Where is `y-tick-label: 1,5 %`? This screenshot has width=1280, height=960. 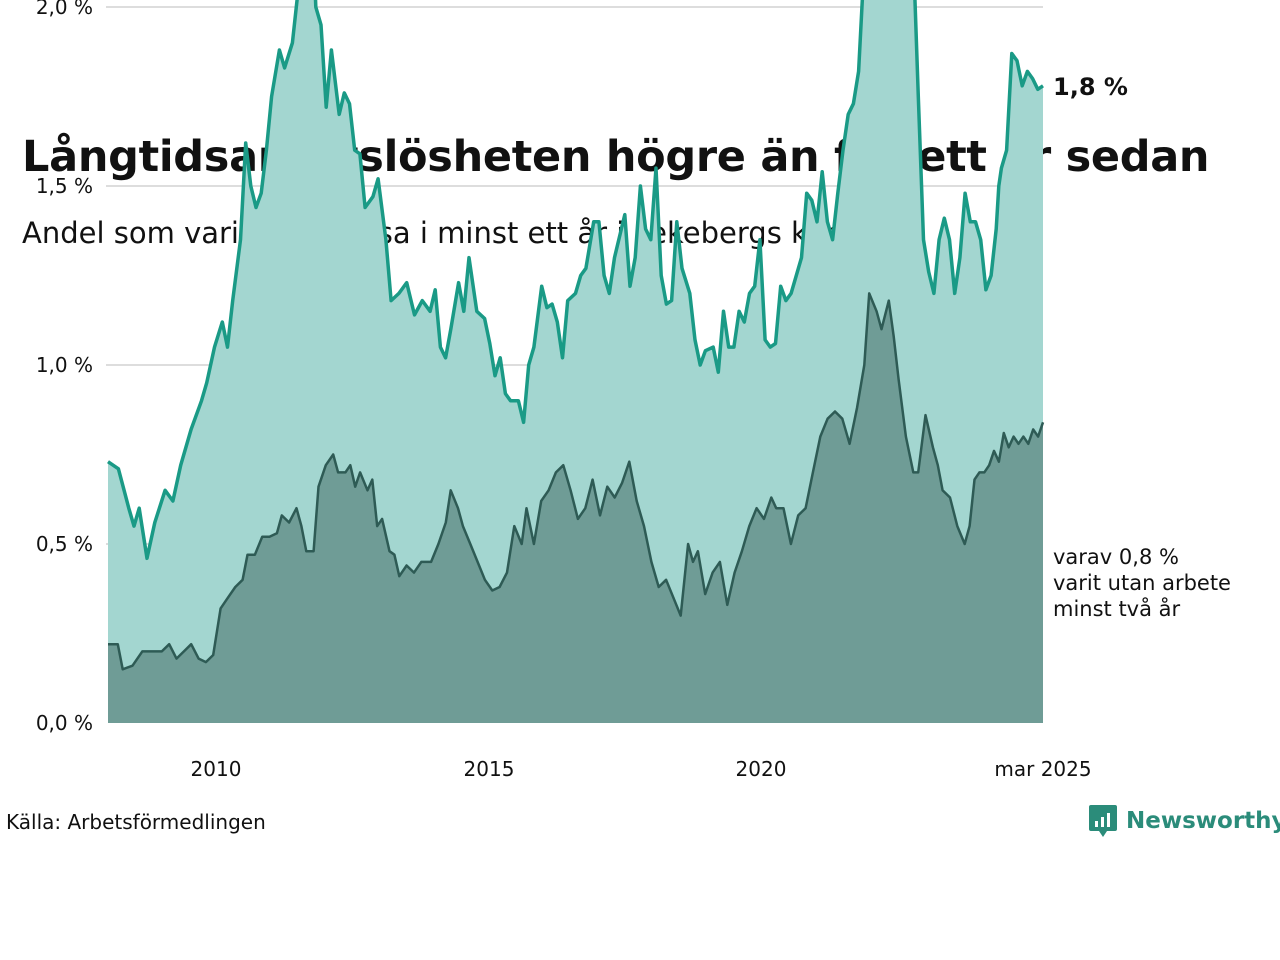 y-tick-label: 1,5 % is located at coordinates (64, 186).